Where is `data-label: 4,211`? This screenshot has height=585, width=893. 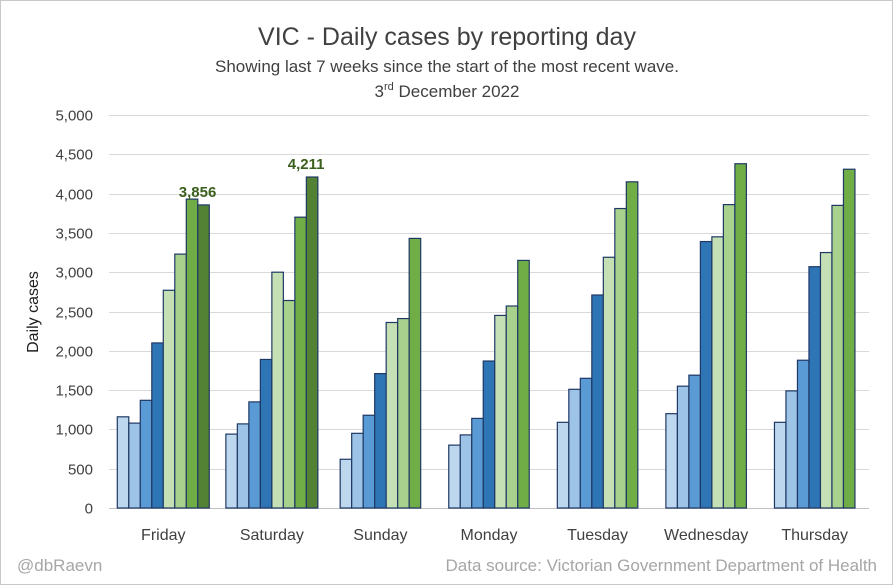
data-label: 4,211 is located at coordinates (306, 164).